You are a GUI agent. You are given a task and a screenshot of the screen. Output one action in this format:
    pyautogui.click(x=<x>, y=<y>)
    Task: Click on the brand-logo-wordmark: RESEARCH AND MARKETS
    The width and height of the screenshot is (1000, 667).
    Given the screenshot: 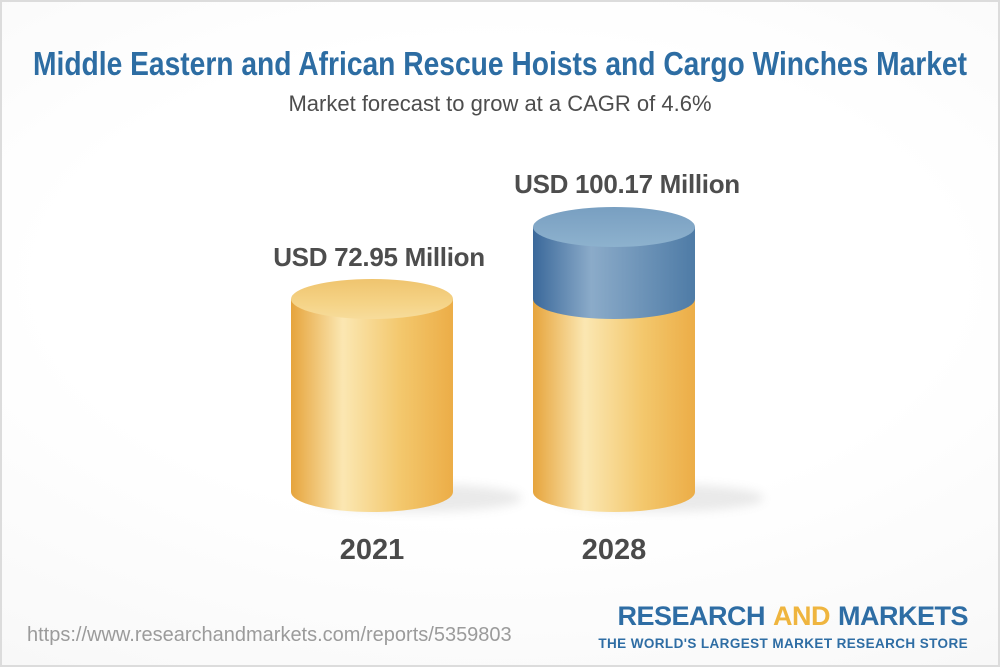 What is the action you would take?
    pyautogui.click(x=783, y=616)
    